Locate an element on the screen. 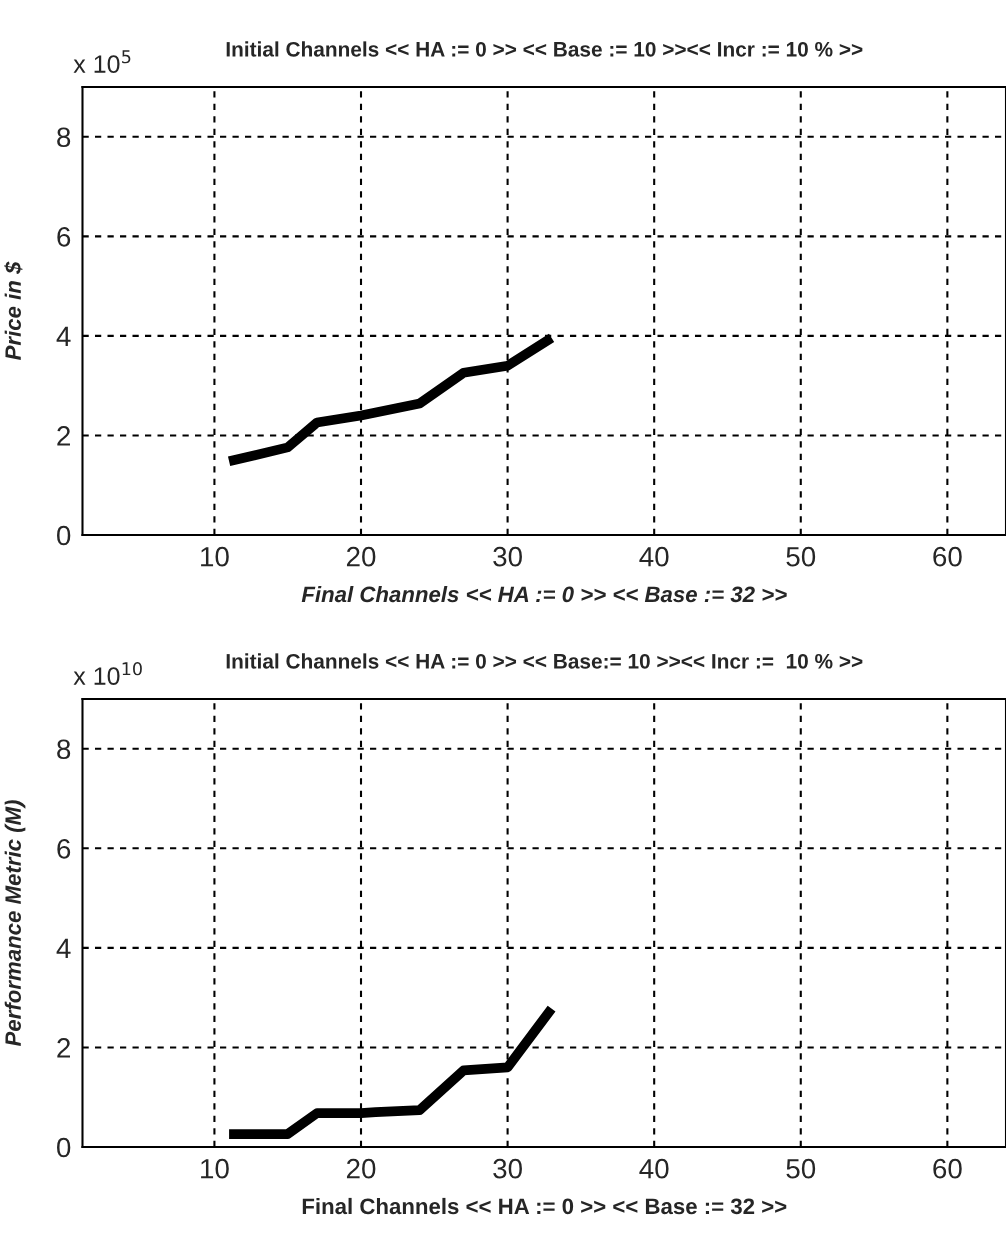  y-axis-title: Performance Metric (M) is located at coordinates (15, 923).